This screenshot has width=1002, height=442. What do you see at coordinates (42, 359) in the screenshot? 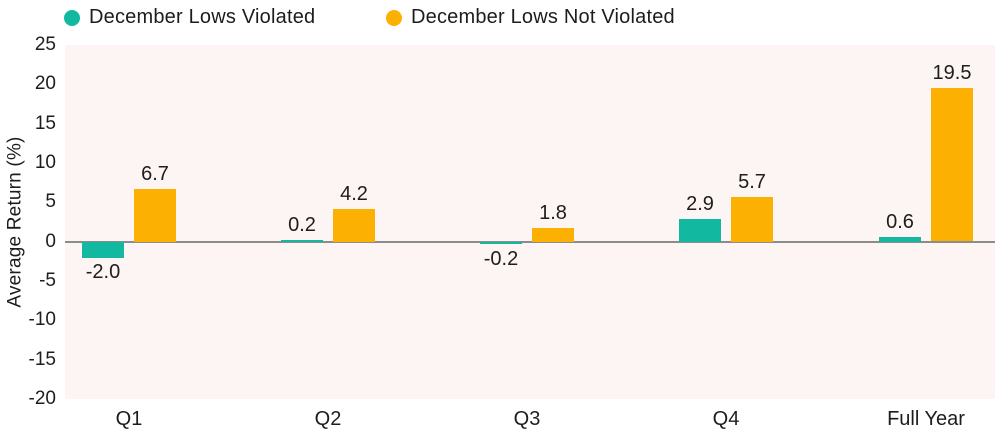
I see `y-tick-label: -15` at bounding box center [42, 359].